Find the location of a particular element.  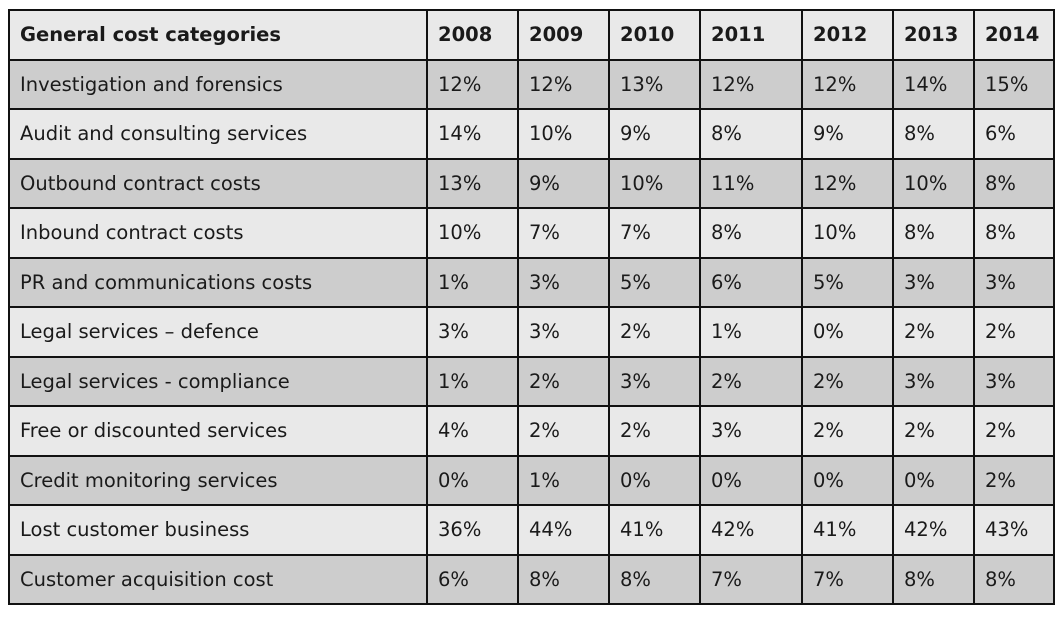

table-row: Customer acquisition cost 6% 8% 8% 7% 7% 8% 8% is located at coordinates (531, 579).